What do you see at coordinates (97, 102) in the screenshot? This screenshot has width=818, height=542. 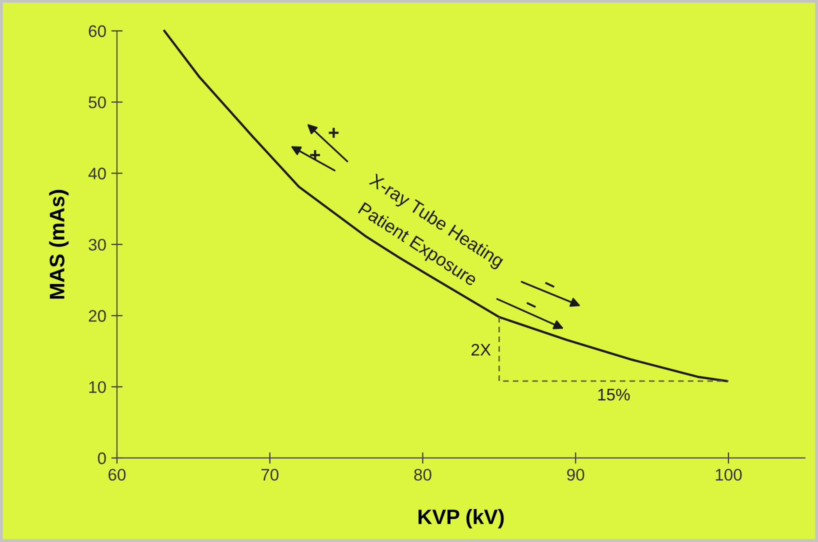 I see `y-tick-label: 50` at bounding box center [97, 102].